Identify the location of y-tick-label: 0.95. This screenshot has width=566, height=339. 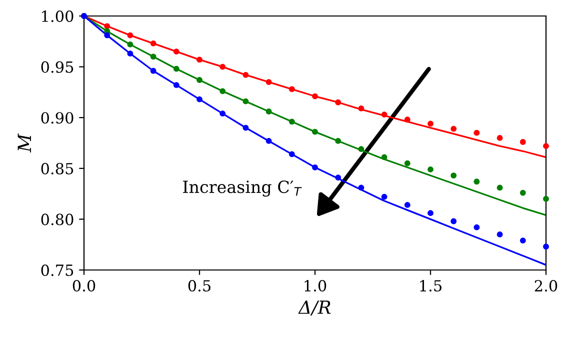
(57, 67).